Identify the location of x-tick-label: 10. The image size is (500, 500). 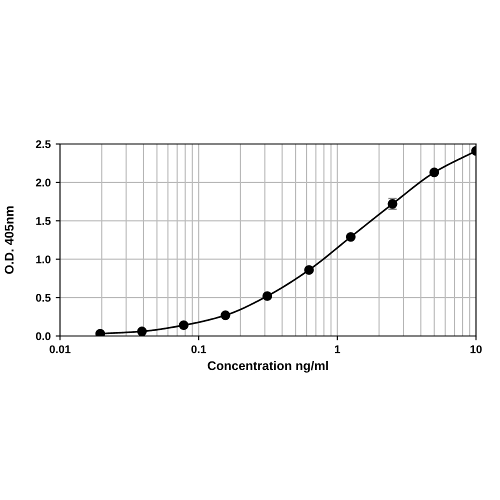
(476, 349).